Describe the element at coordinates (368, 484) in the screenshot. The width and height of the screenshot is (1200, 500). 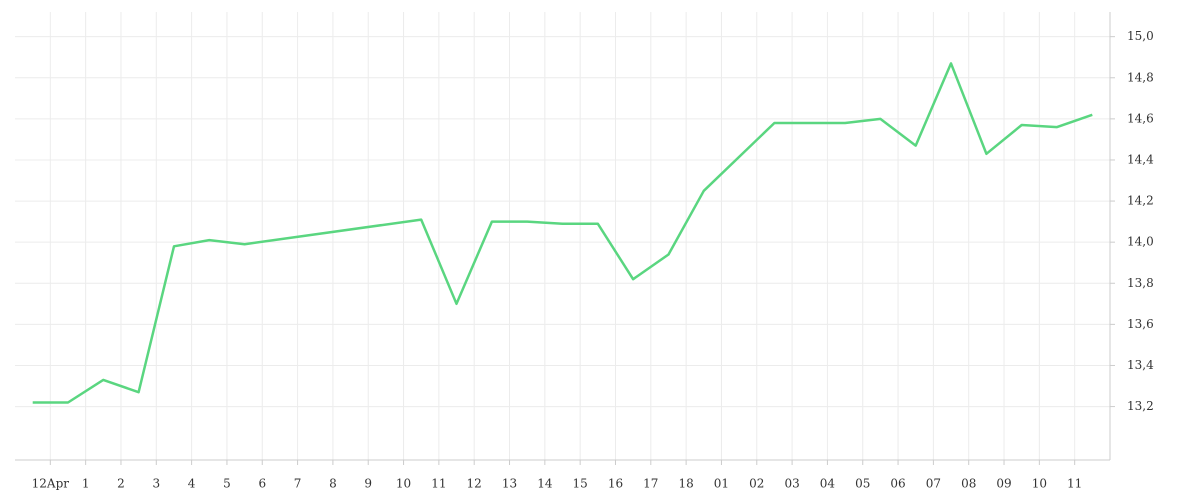
I see `x-tick-label: 9` at that location.